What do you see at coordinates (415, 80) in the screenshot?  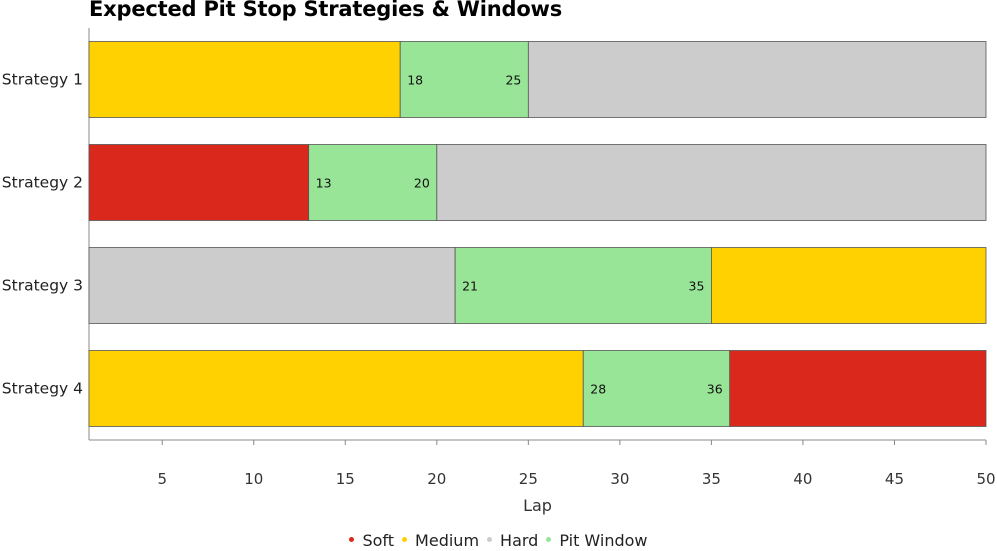 I see `pit-window-start-label: 18` at bounding box center [415, 80].